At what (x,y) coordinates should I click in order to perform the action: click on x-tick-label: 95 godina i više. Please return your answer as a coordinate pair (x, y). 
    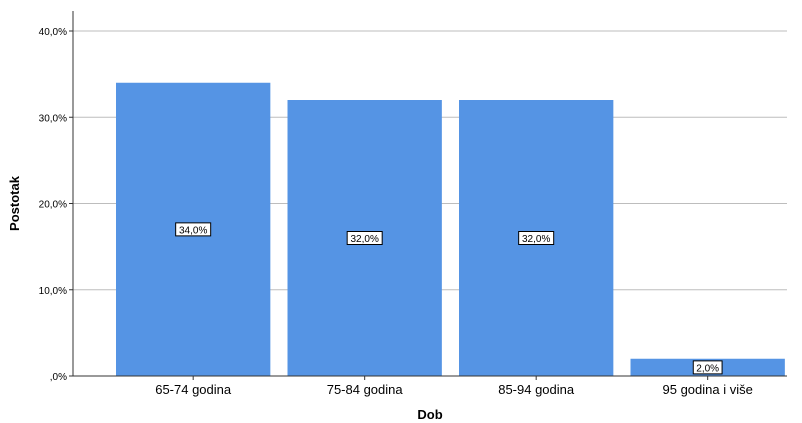
    Looking at the image, I should click on (708, 389).